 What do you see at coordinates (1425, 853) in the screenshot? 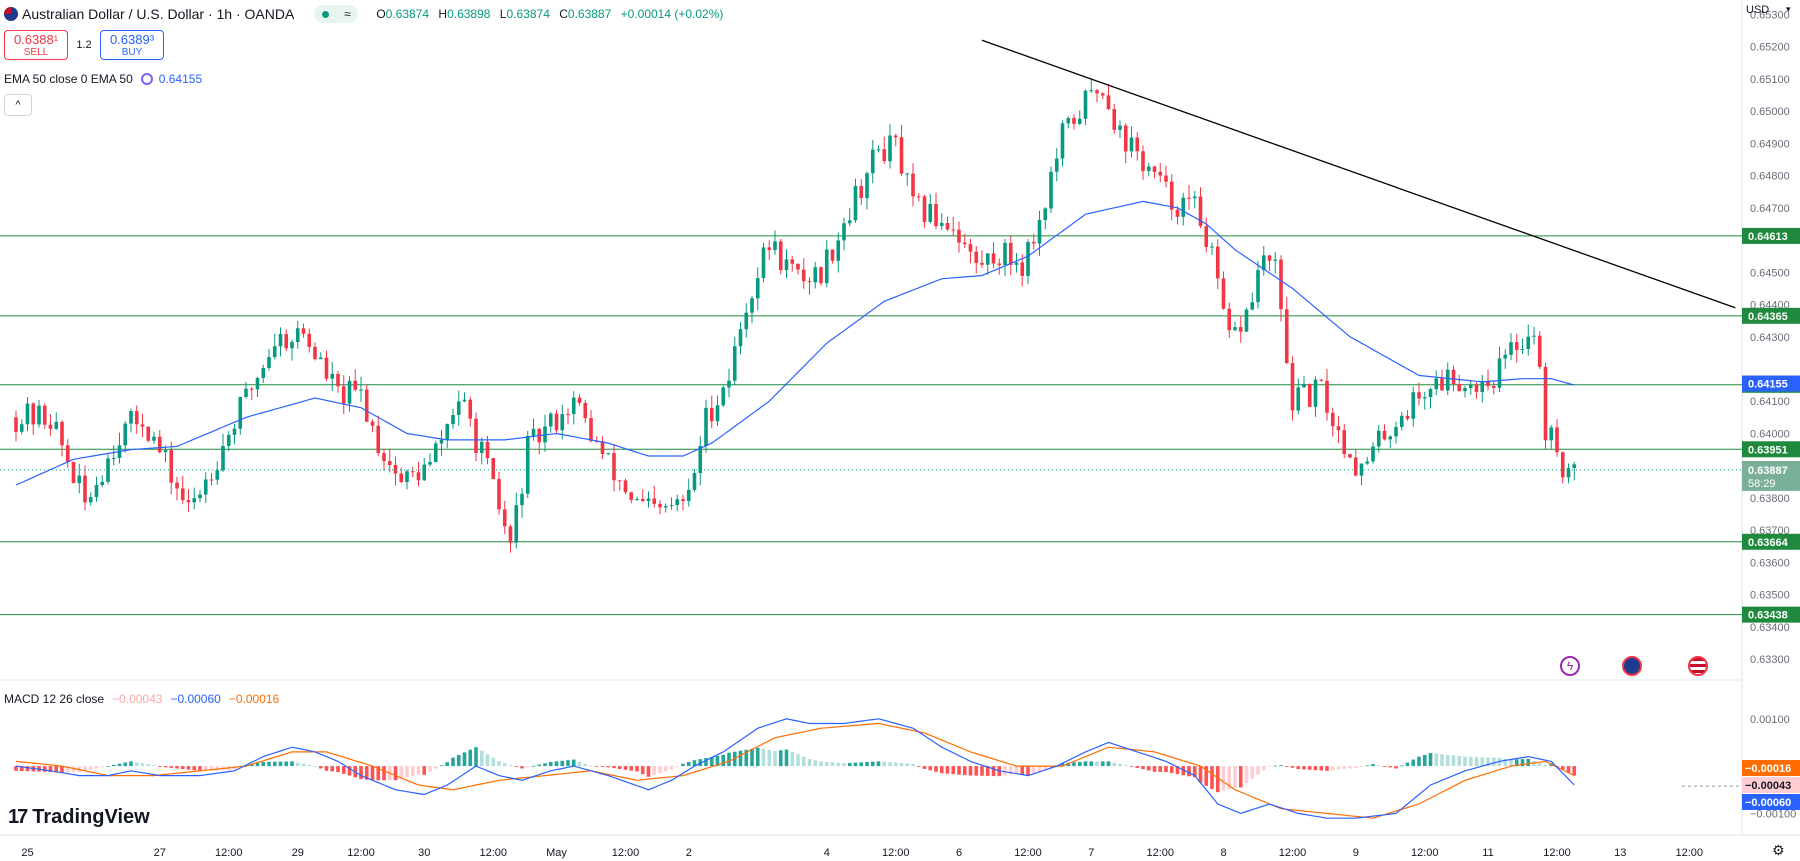
I see `time-tick: 12:00` at bounding box center [1425, 853].